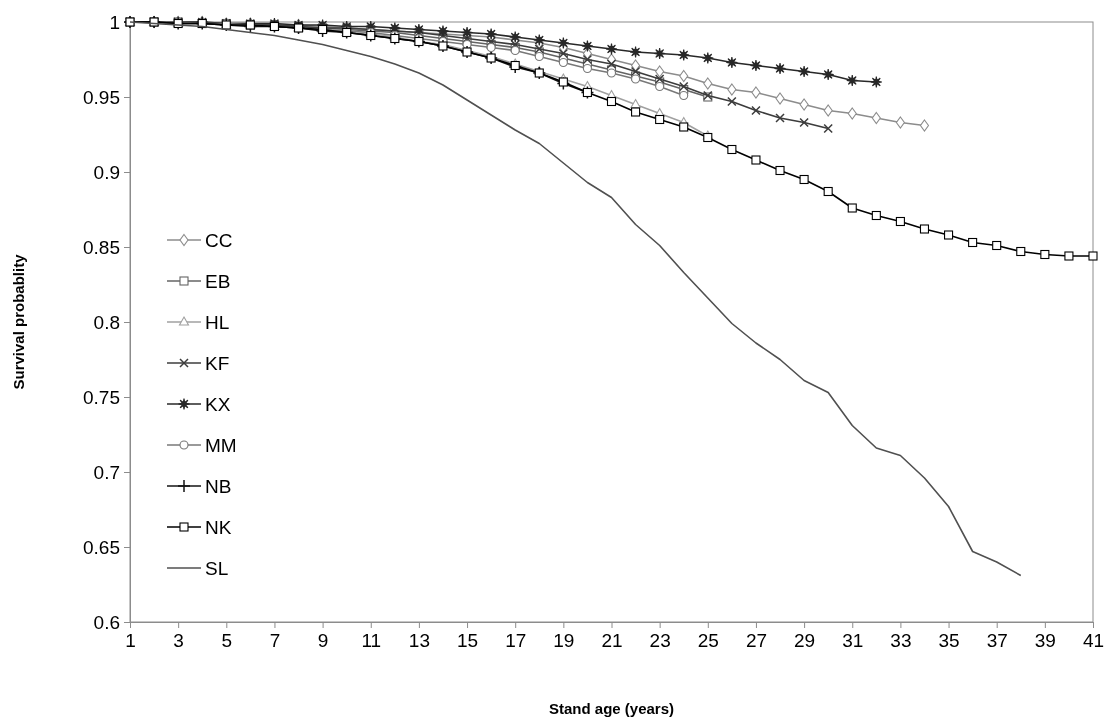  I want to click on x-tick-label: 3, so click(178, 641).